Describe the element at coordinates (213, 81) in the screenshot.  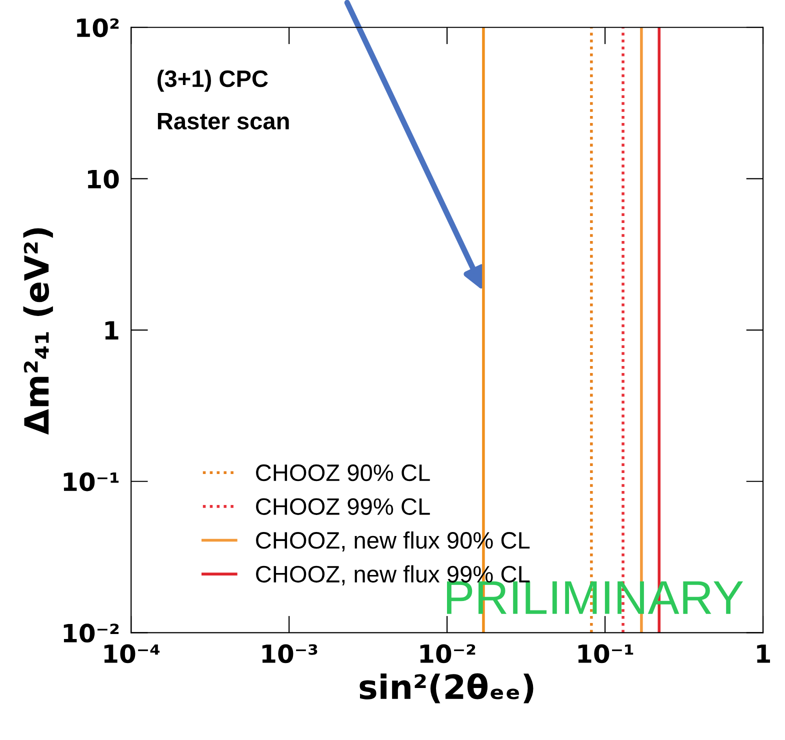
I see `annotation: (3+1) CPC` at that location.